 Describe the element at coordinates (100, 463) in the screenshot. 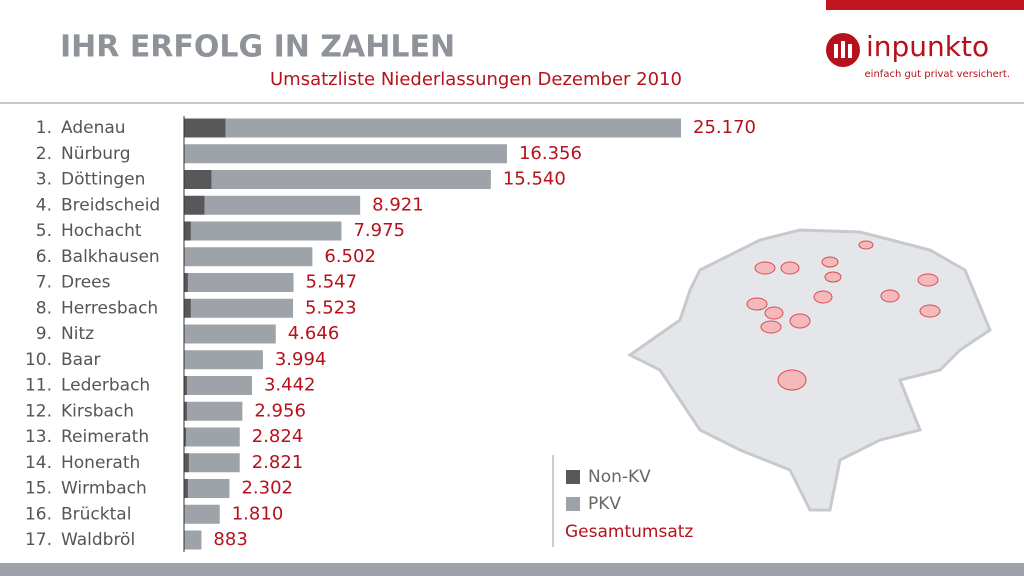

I see `category-label: Honerath` at that location.